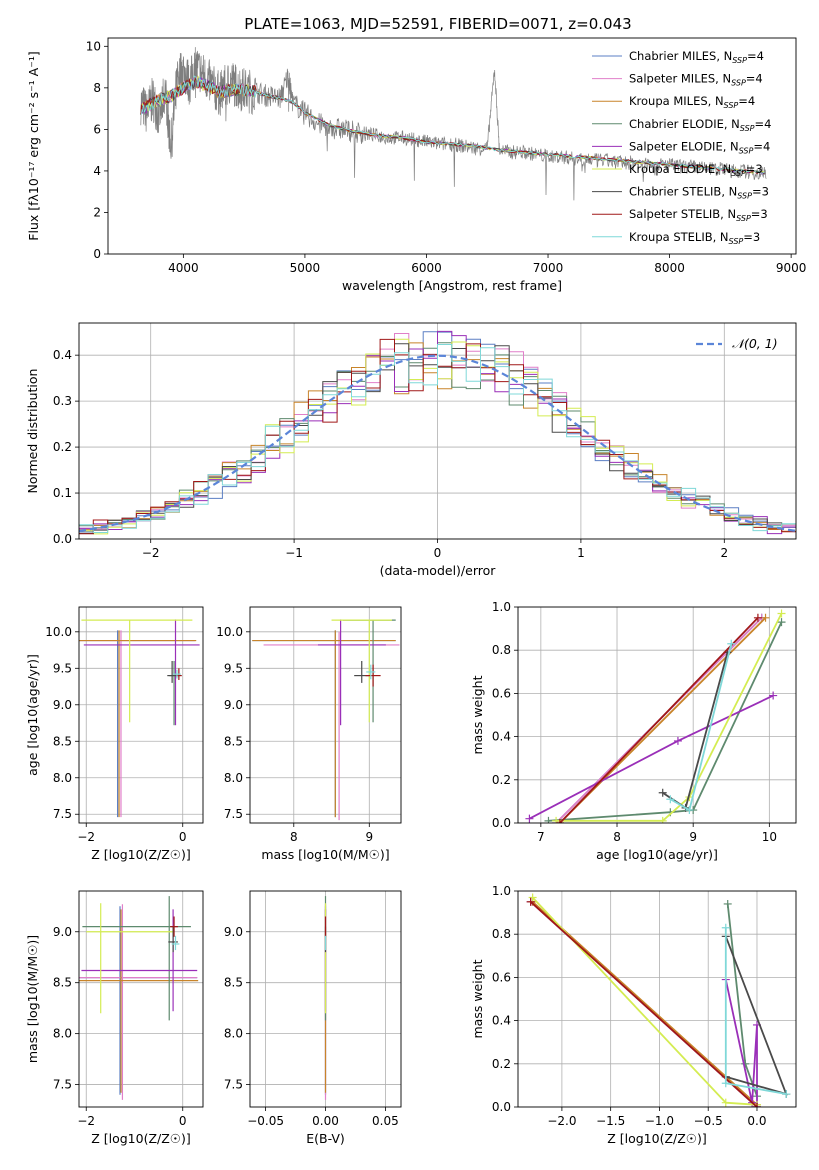  Describe the element at coordinates (696, 57) in the screenshot. I see `legend-entry: Chabrier MILES, NSSP=4` at that location.